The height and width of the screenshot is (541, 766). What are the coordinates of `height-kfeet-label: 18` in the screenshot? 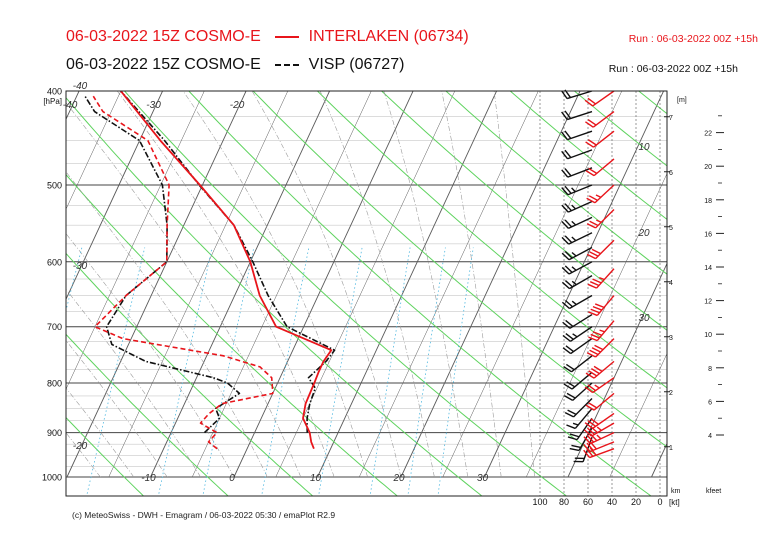 It's located at (708, 201).